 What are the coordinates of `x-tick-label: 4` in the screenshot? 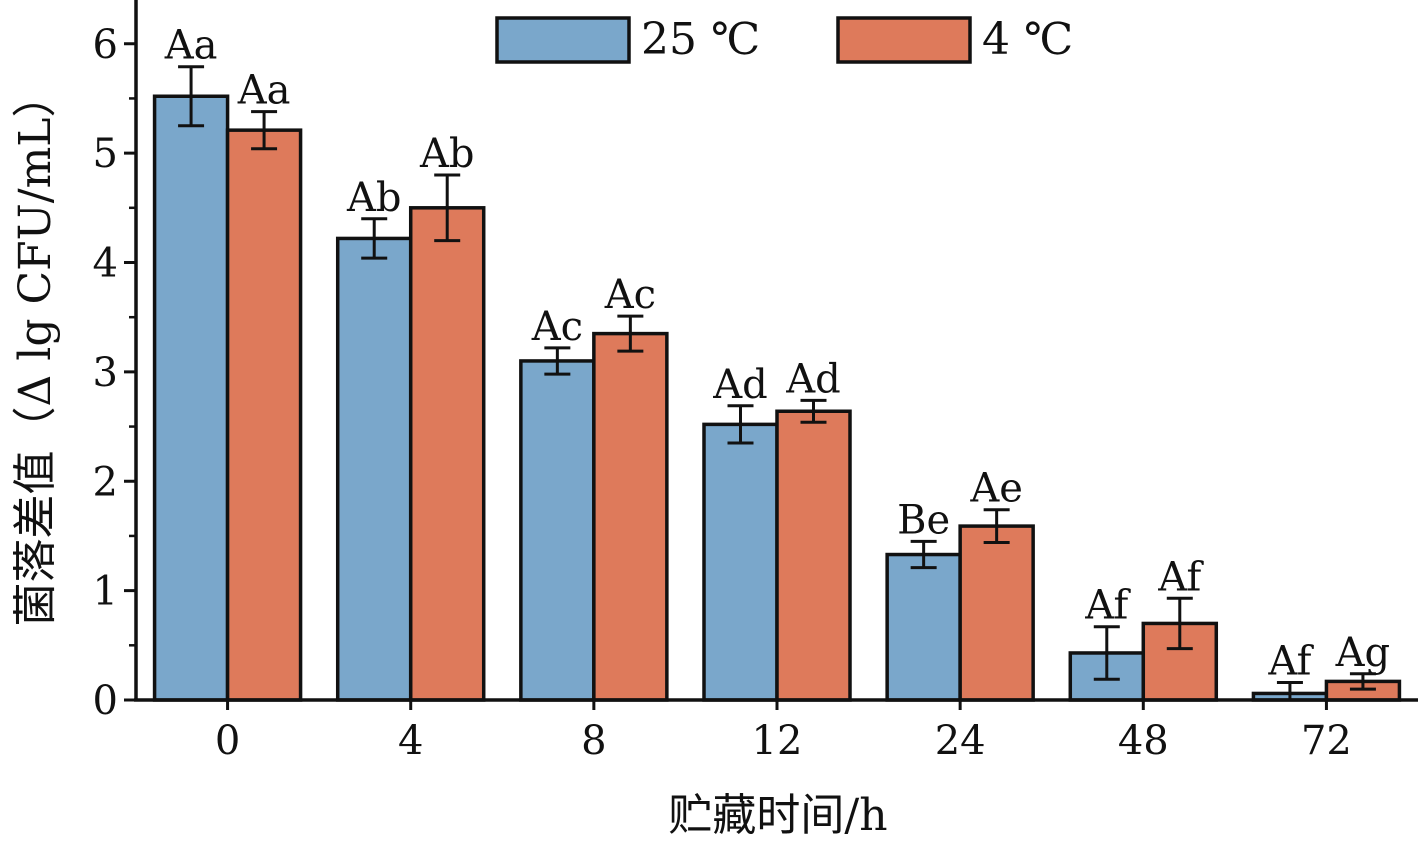 It's located at (410, 741).